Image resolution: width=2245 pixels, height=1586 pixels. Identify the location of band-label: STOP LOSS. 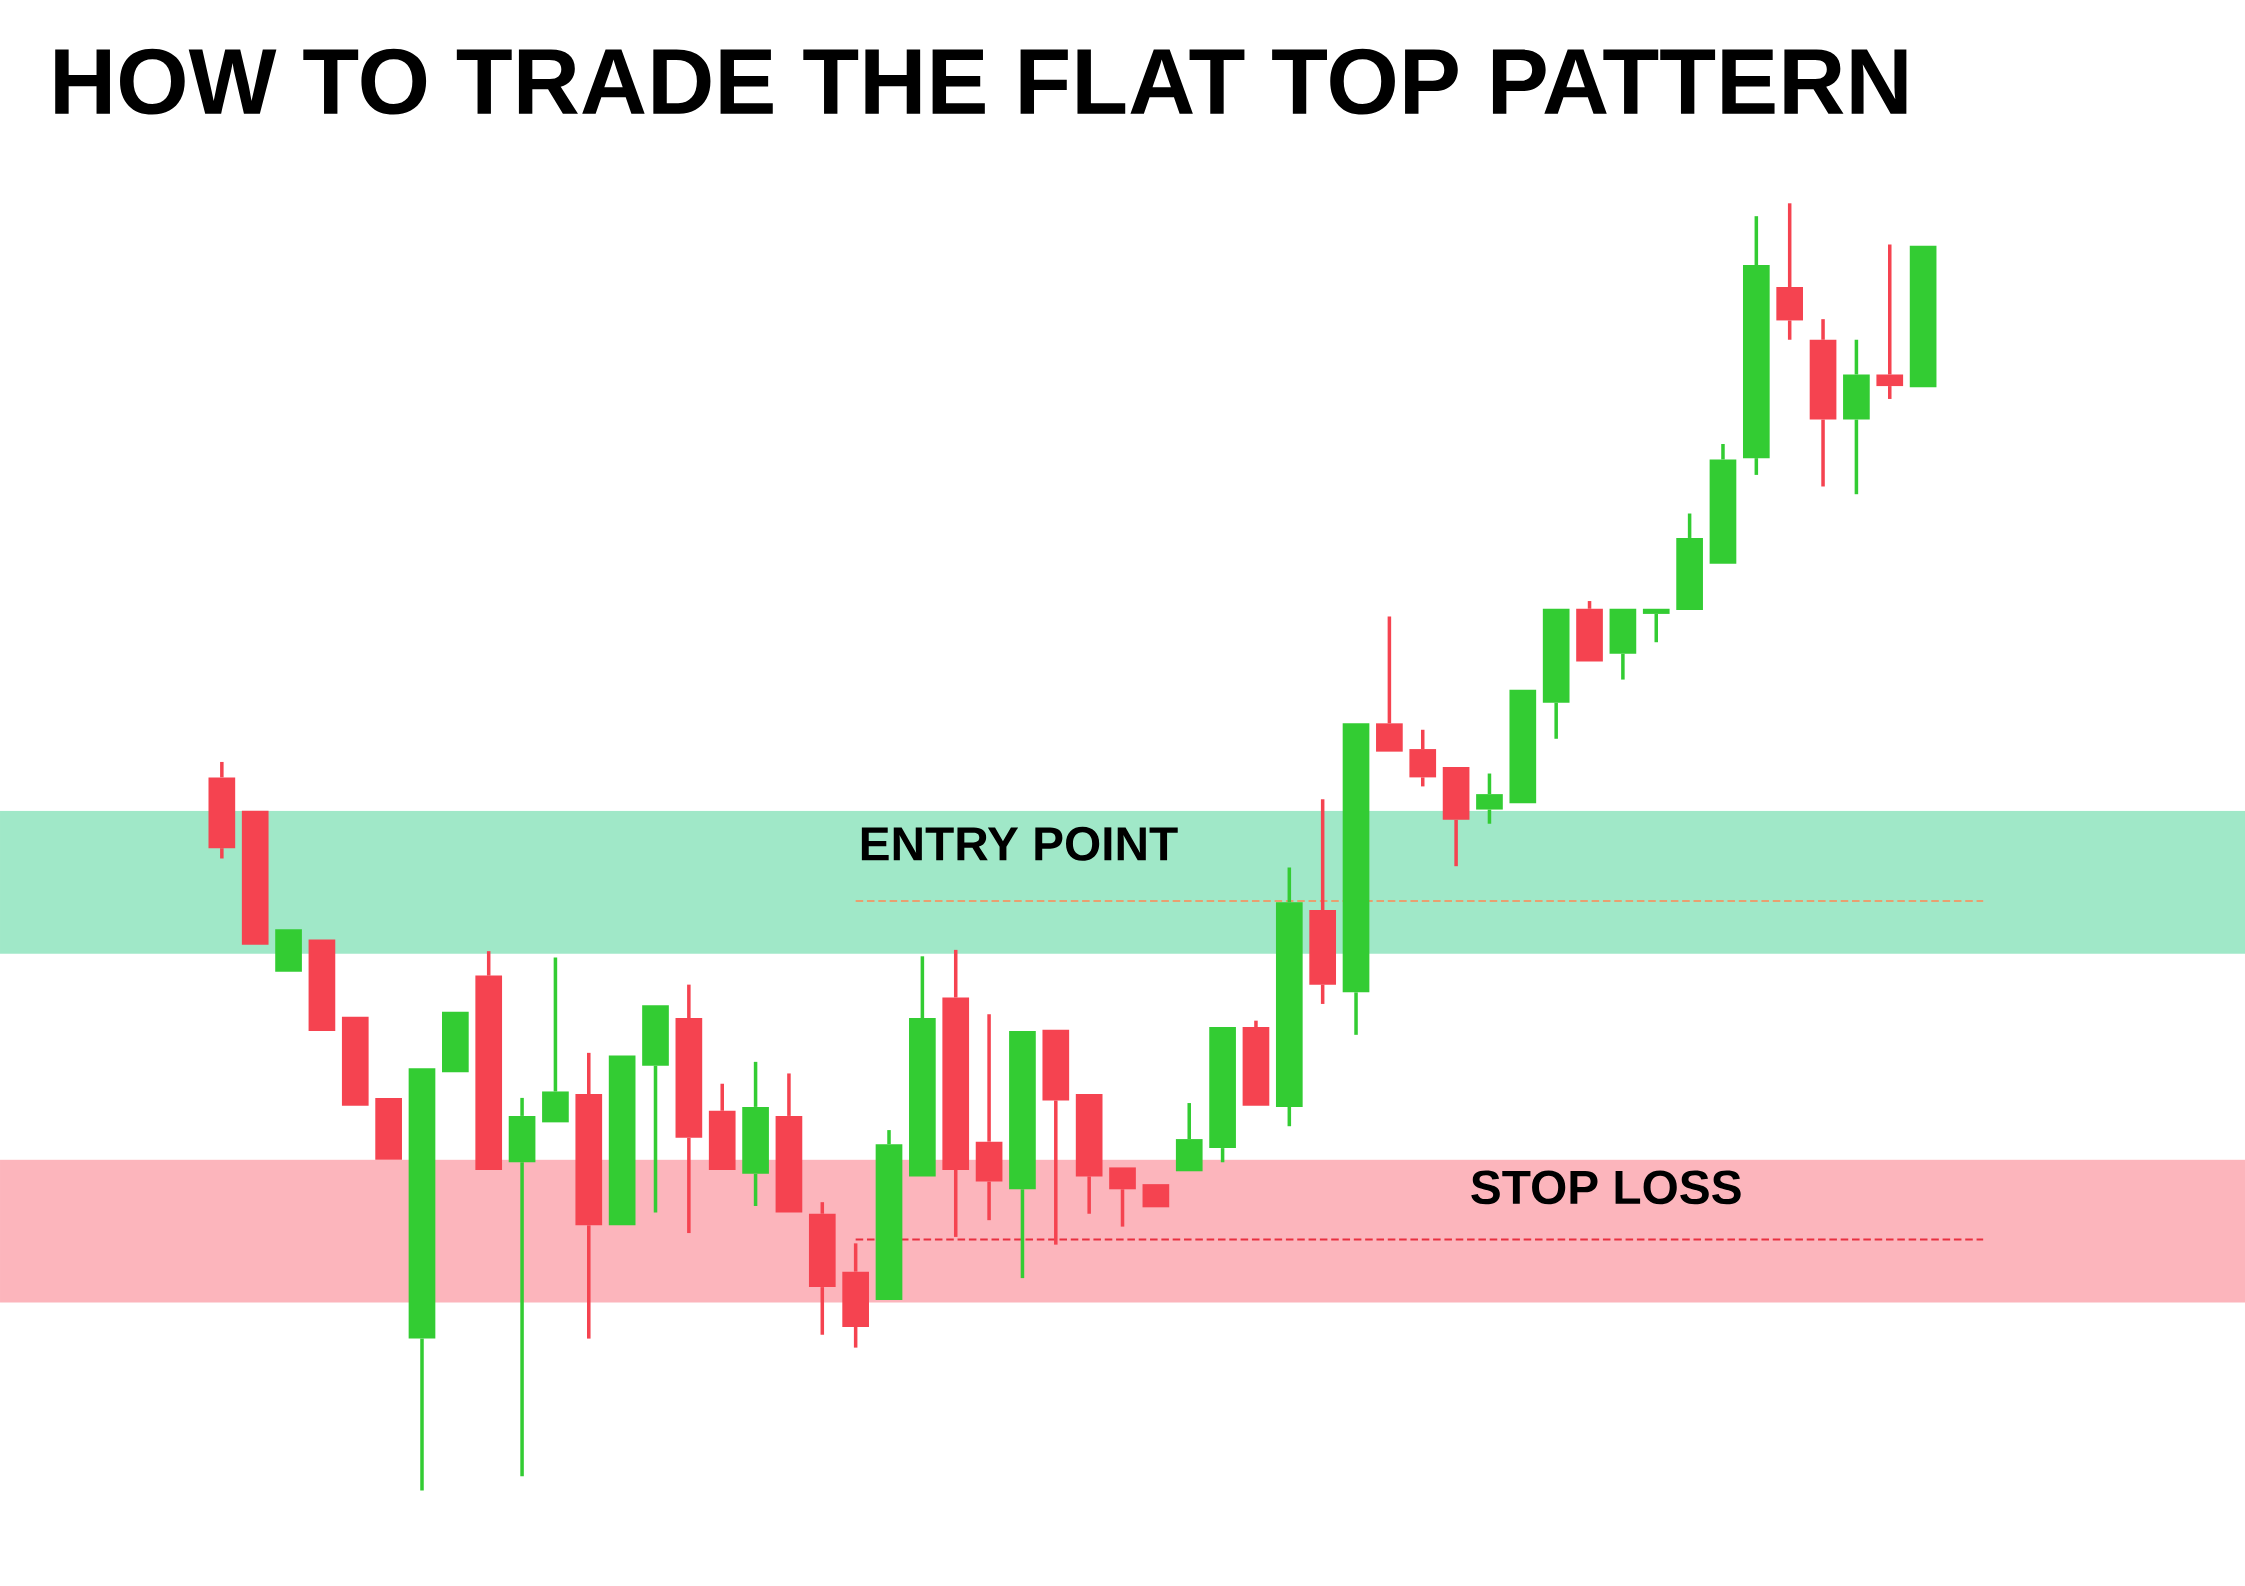
(1606, 1187).